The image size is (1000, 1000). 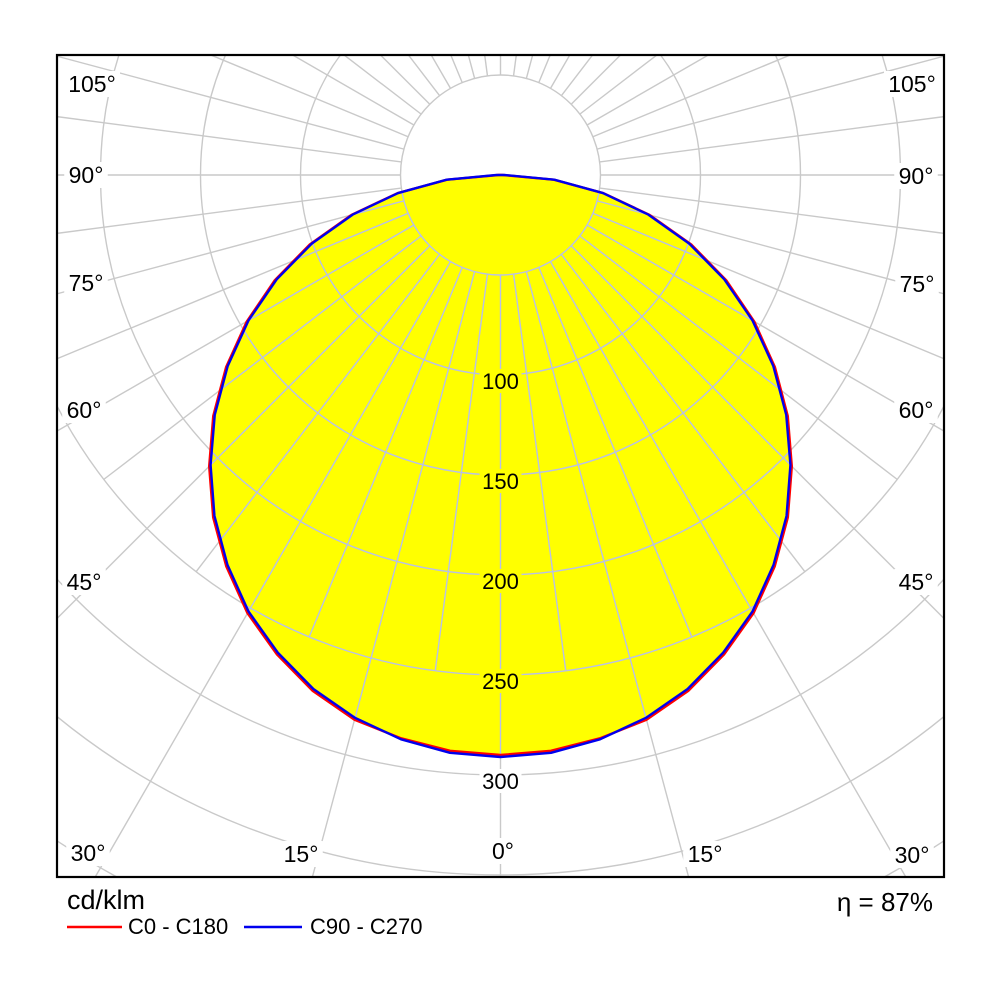 I want to click on svg-text: 300, so click(x=500, y=781).